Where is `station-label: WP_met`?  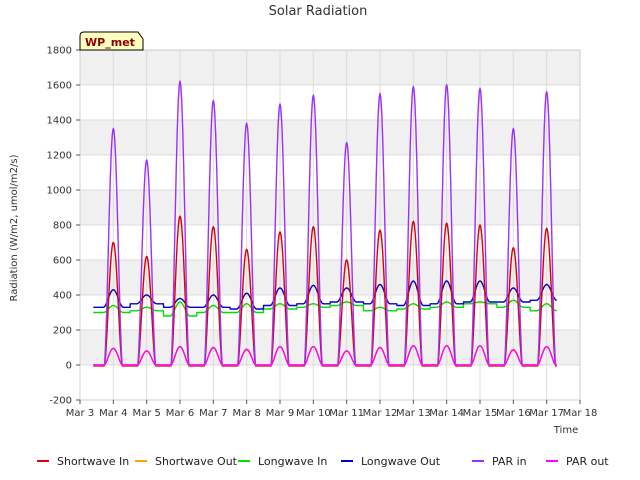
station-label: WP_met is located at coordinates (110, 42).